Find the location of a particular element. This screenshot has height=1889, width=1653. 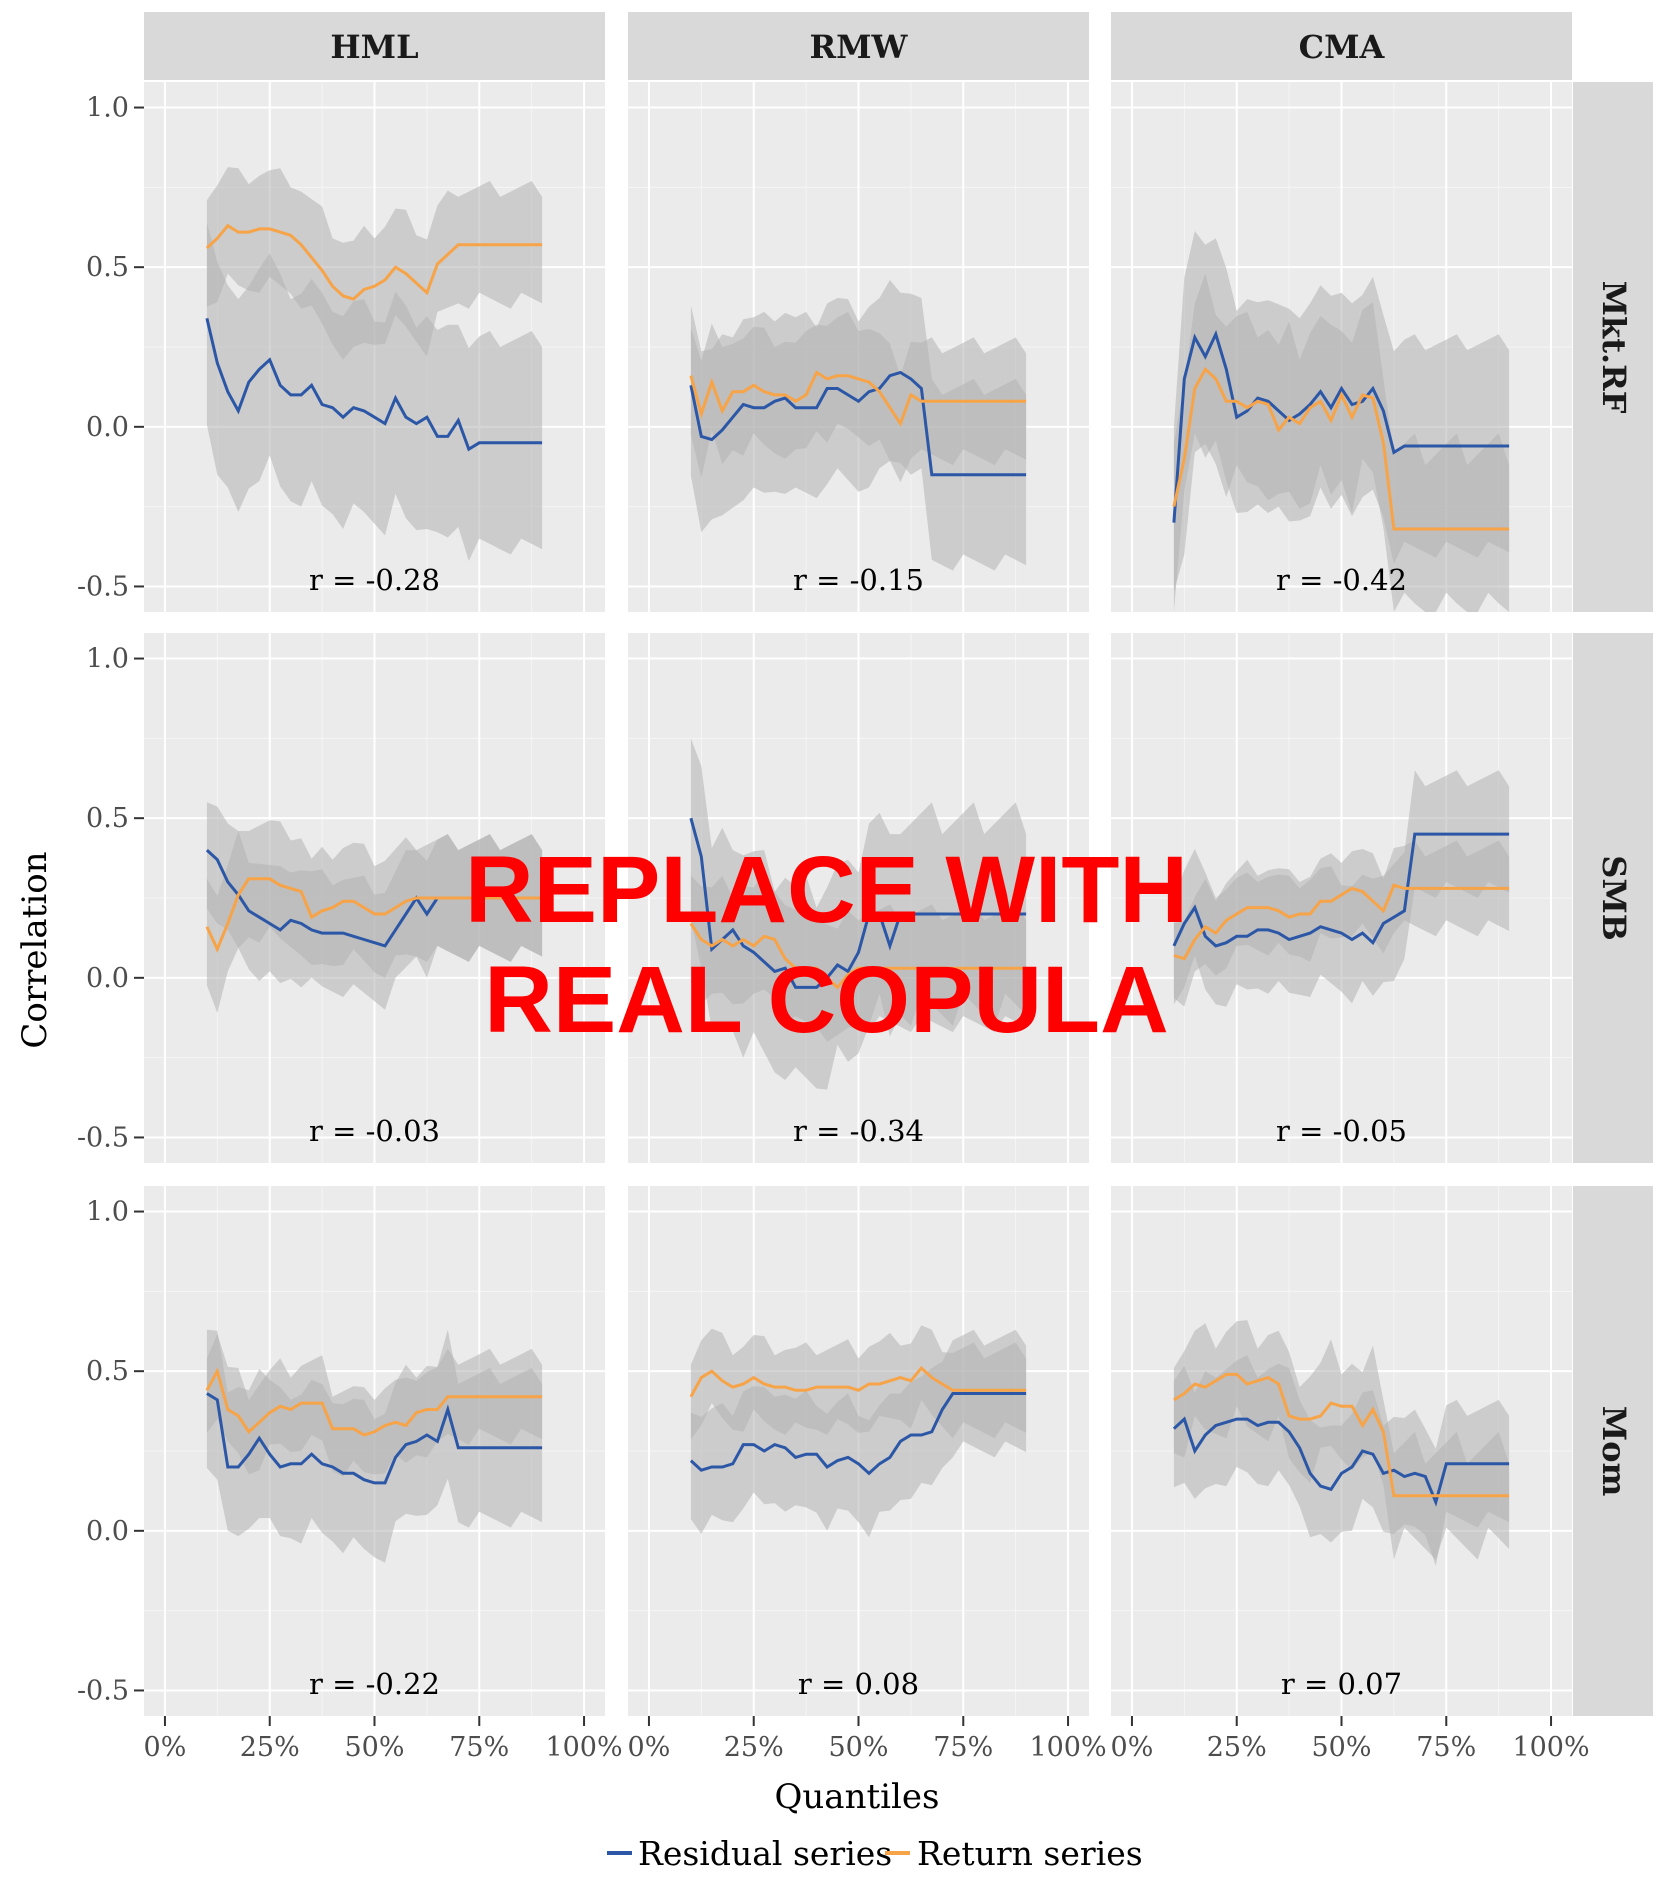

panel-mkt-rf-hml: r = -0.28 is located at coordinates (374, 347).